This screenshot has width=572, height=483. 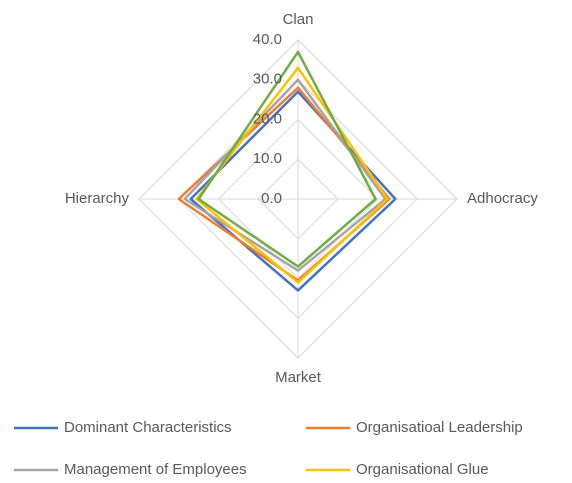 What do you see at coordinates (267, 79) in the screenshot?
I see `r-tick-label: 30.0` at bounding box center [267, 79].